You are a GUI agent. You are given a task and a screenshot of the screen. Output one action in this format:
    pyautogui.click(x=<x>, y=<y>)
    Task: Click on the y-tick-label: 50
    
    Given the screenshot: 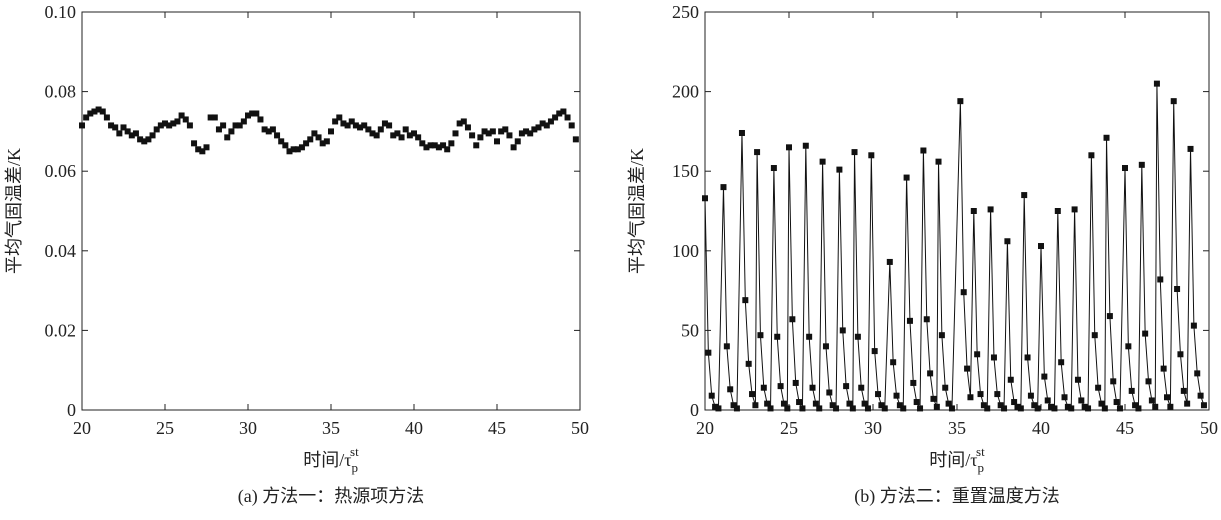 What is the action you would take?
    pyautogui.click(x=690, y=330)
    